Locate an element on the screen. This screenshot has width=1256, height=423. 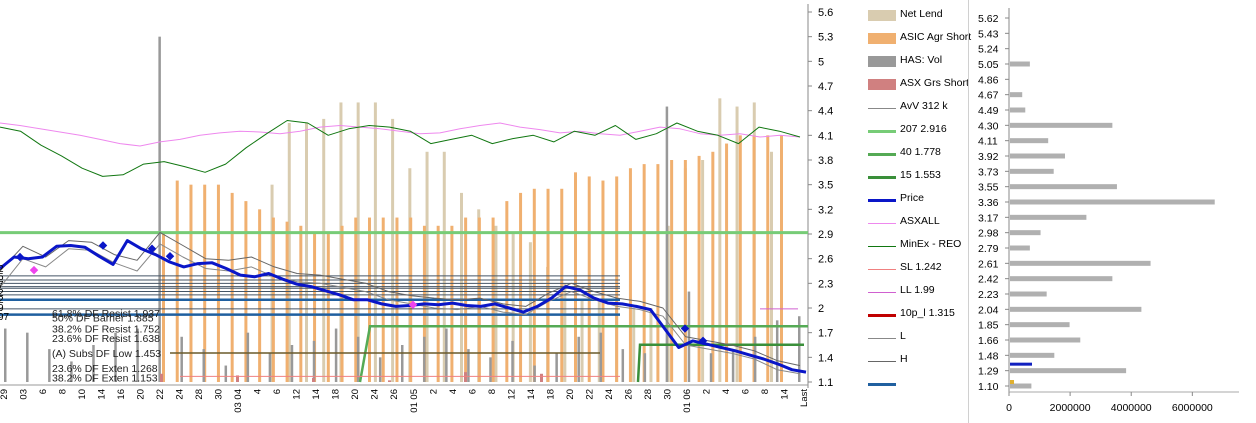
y-tick-label: 4.1 is located at coordinates (825, 136).